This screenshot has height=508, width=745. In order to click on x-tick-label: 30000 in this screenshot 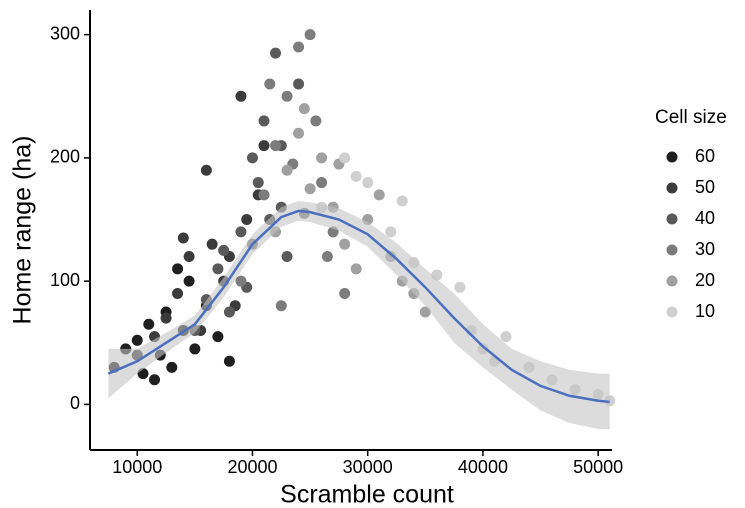, I will do `click(368, 467)`.